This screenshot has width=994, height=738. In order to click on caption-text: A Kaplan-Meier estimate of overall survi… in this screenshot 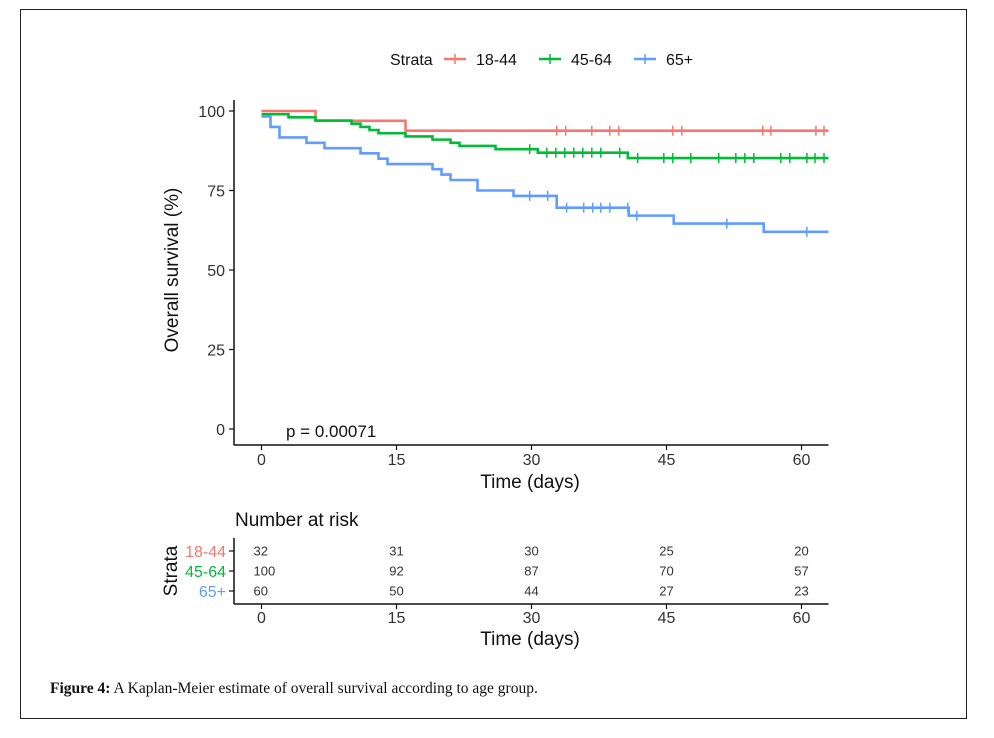, I will do `click(324, 688)`.